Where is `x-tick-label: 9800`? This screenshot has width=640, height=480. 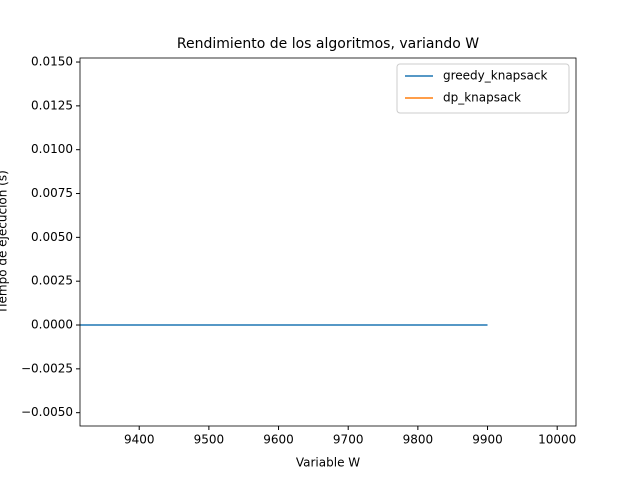 x-tick-label: 9800 is located at coordinates (418, 440).